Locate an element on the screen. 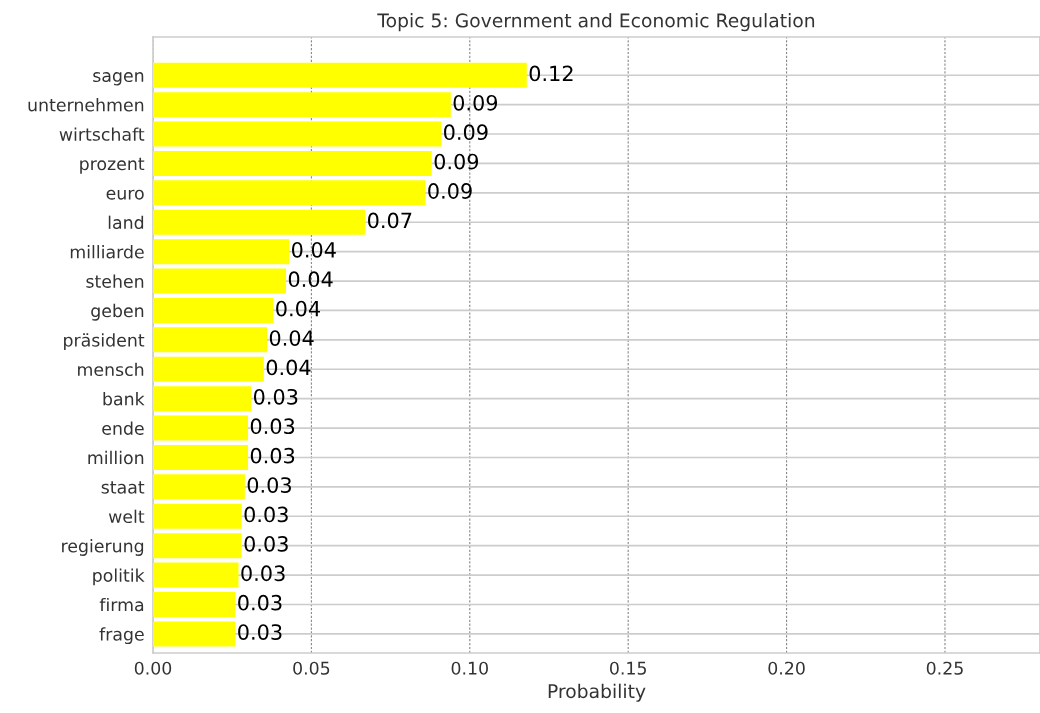 This screenshot has height=713, width=1040. x-tick-label: 0.10 is located at coordinates (469, 668).